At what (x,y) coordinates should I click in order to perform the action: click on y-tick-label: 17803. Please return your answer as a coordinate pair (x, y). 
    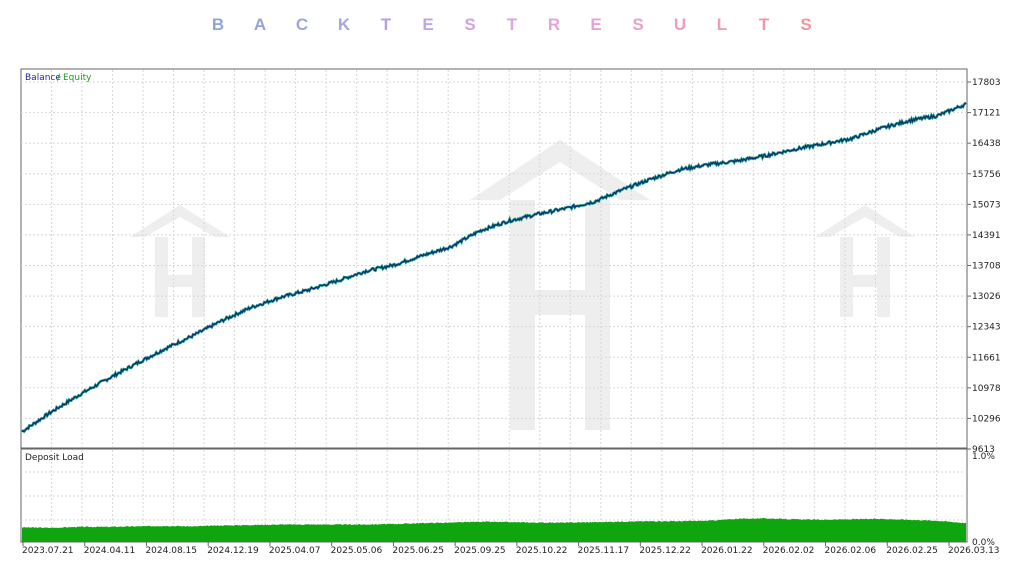
    Looking at the image, I should click on (986, 83).